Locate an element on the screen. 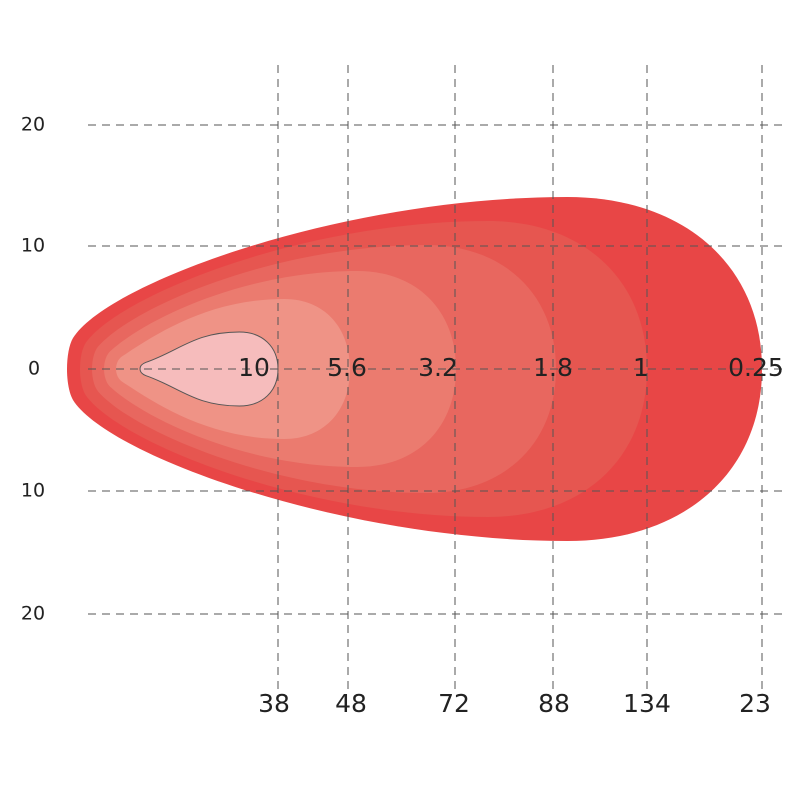 Image resolution: width=800 pixels, height=800 pixels. x-label: 23 is located at coordinates (755, 703).